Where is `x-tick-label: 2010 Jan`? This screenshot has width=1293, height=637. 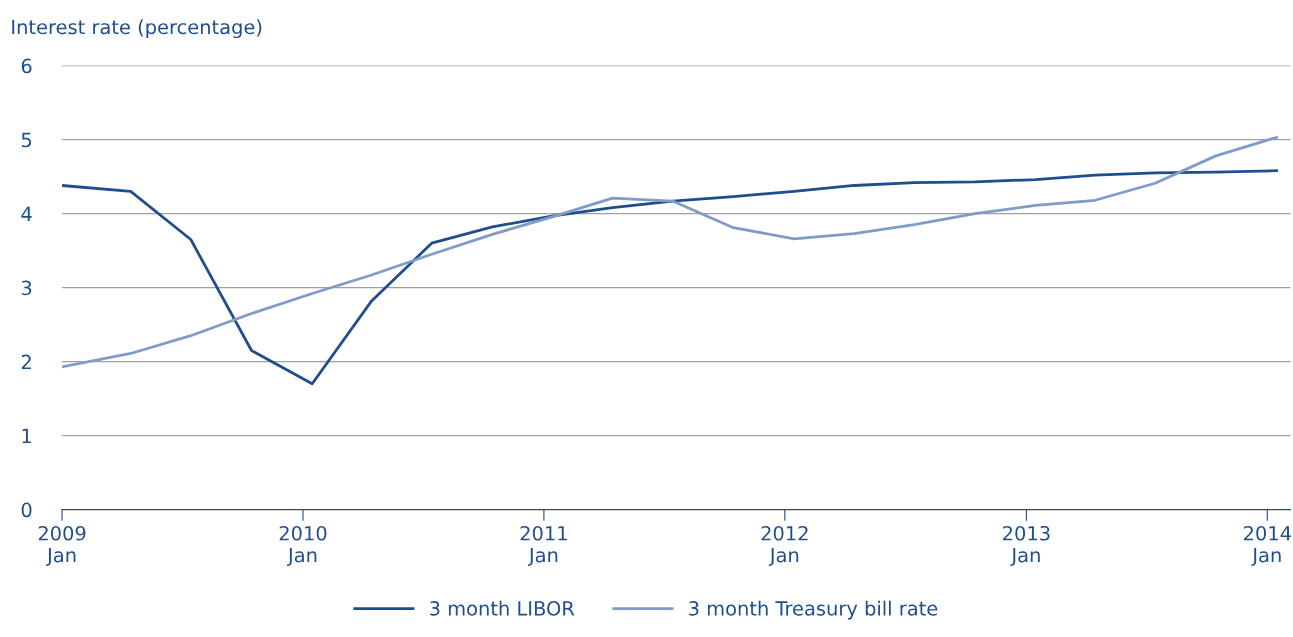 x-tick-label: 2010 Jan is located at coordinates (303, 546).